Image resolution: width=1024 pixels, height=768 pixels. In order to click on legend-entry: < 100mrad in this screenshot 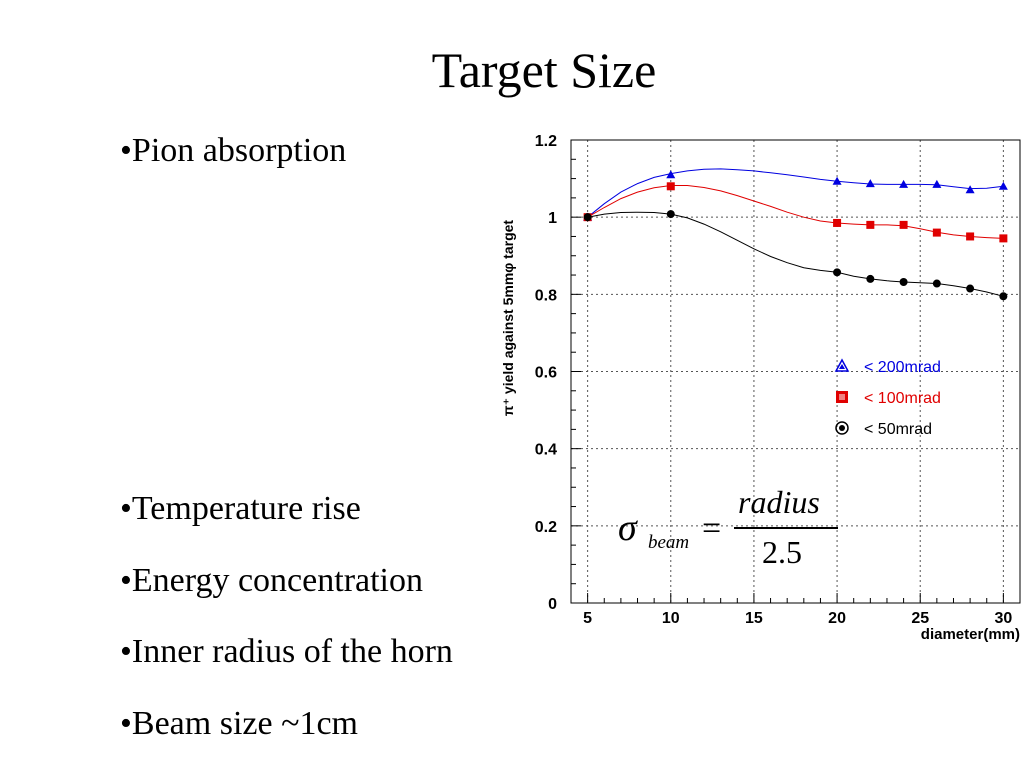, I will do `click(888, 398)`.